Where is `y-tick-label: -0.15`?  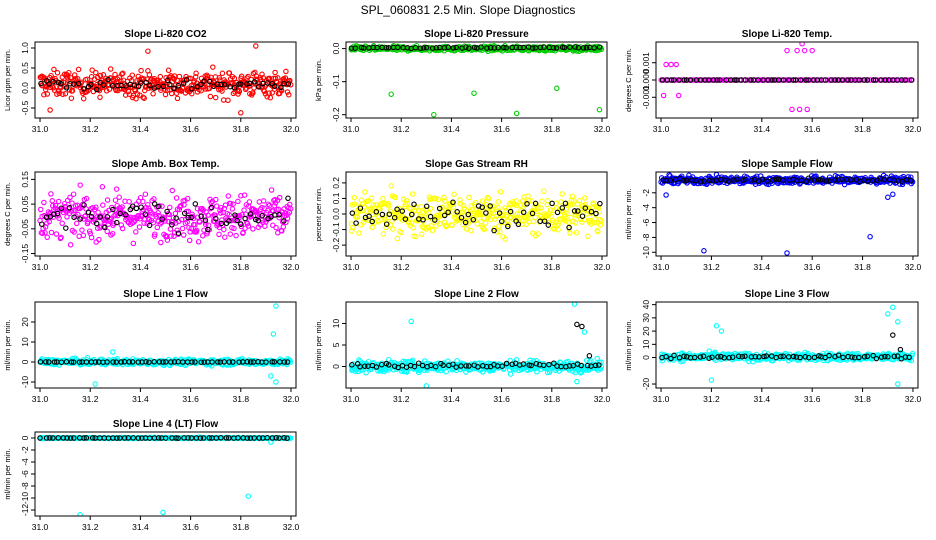 y-tick-label: -0.15 is located at coordinates (25, 254).